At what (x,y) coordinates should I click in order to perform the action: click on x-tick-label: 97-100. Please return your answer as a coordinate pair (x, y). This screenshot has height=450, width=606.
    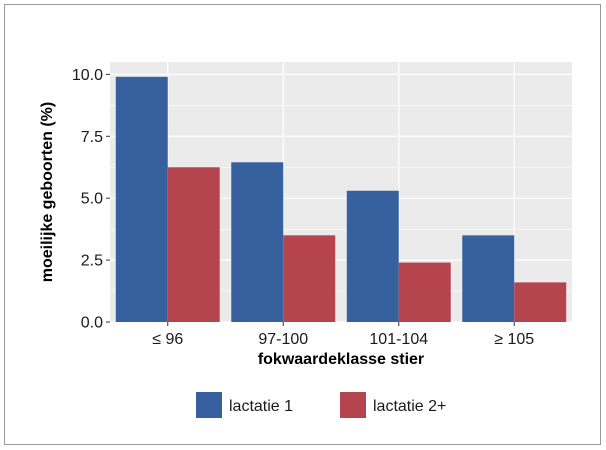
    Looking at the image, I should click on (283, 339).